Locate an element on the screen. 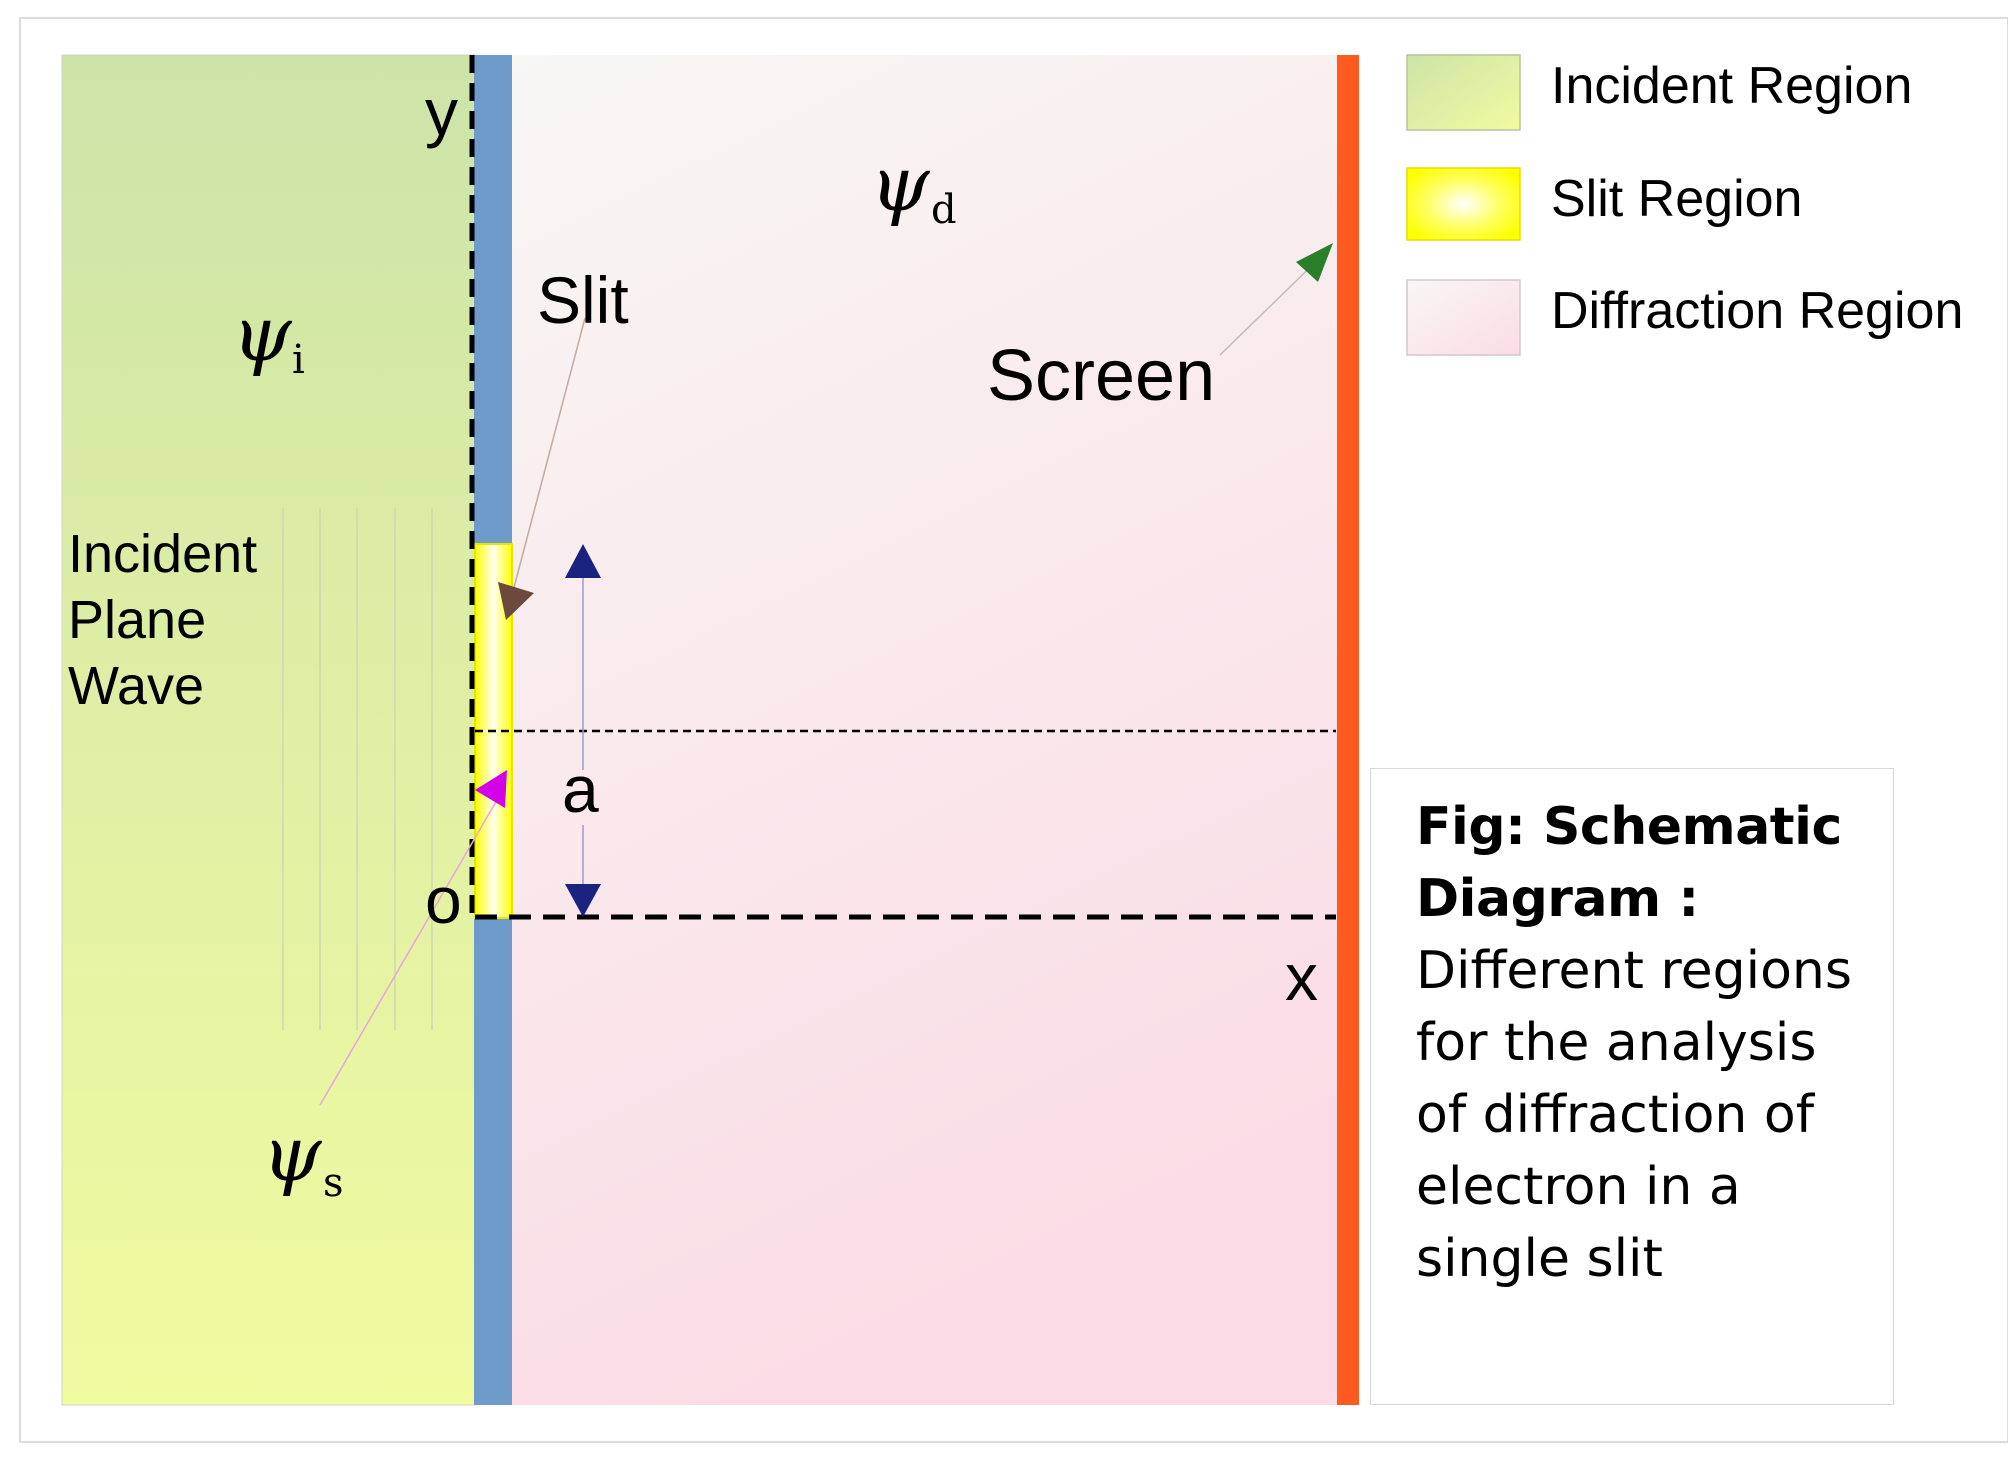 The height and width of the screenshot is (1475, 2008). slit-label: Slit is located at coordinates (583, 300).